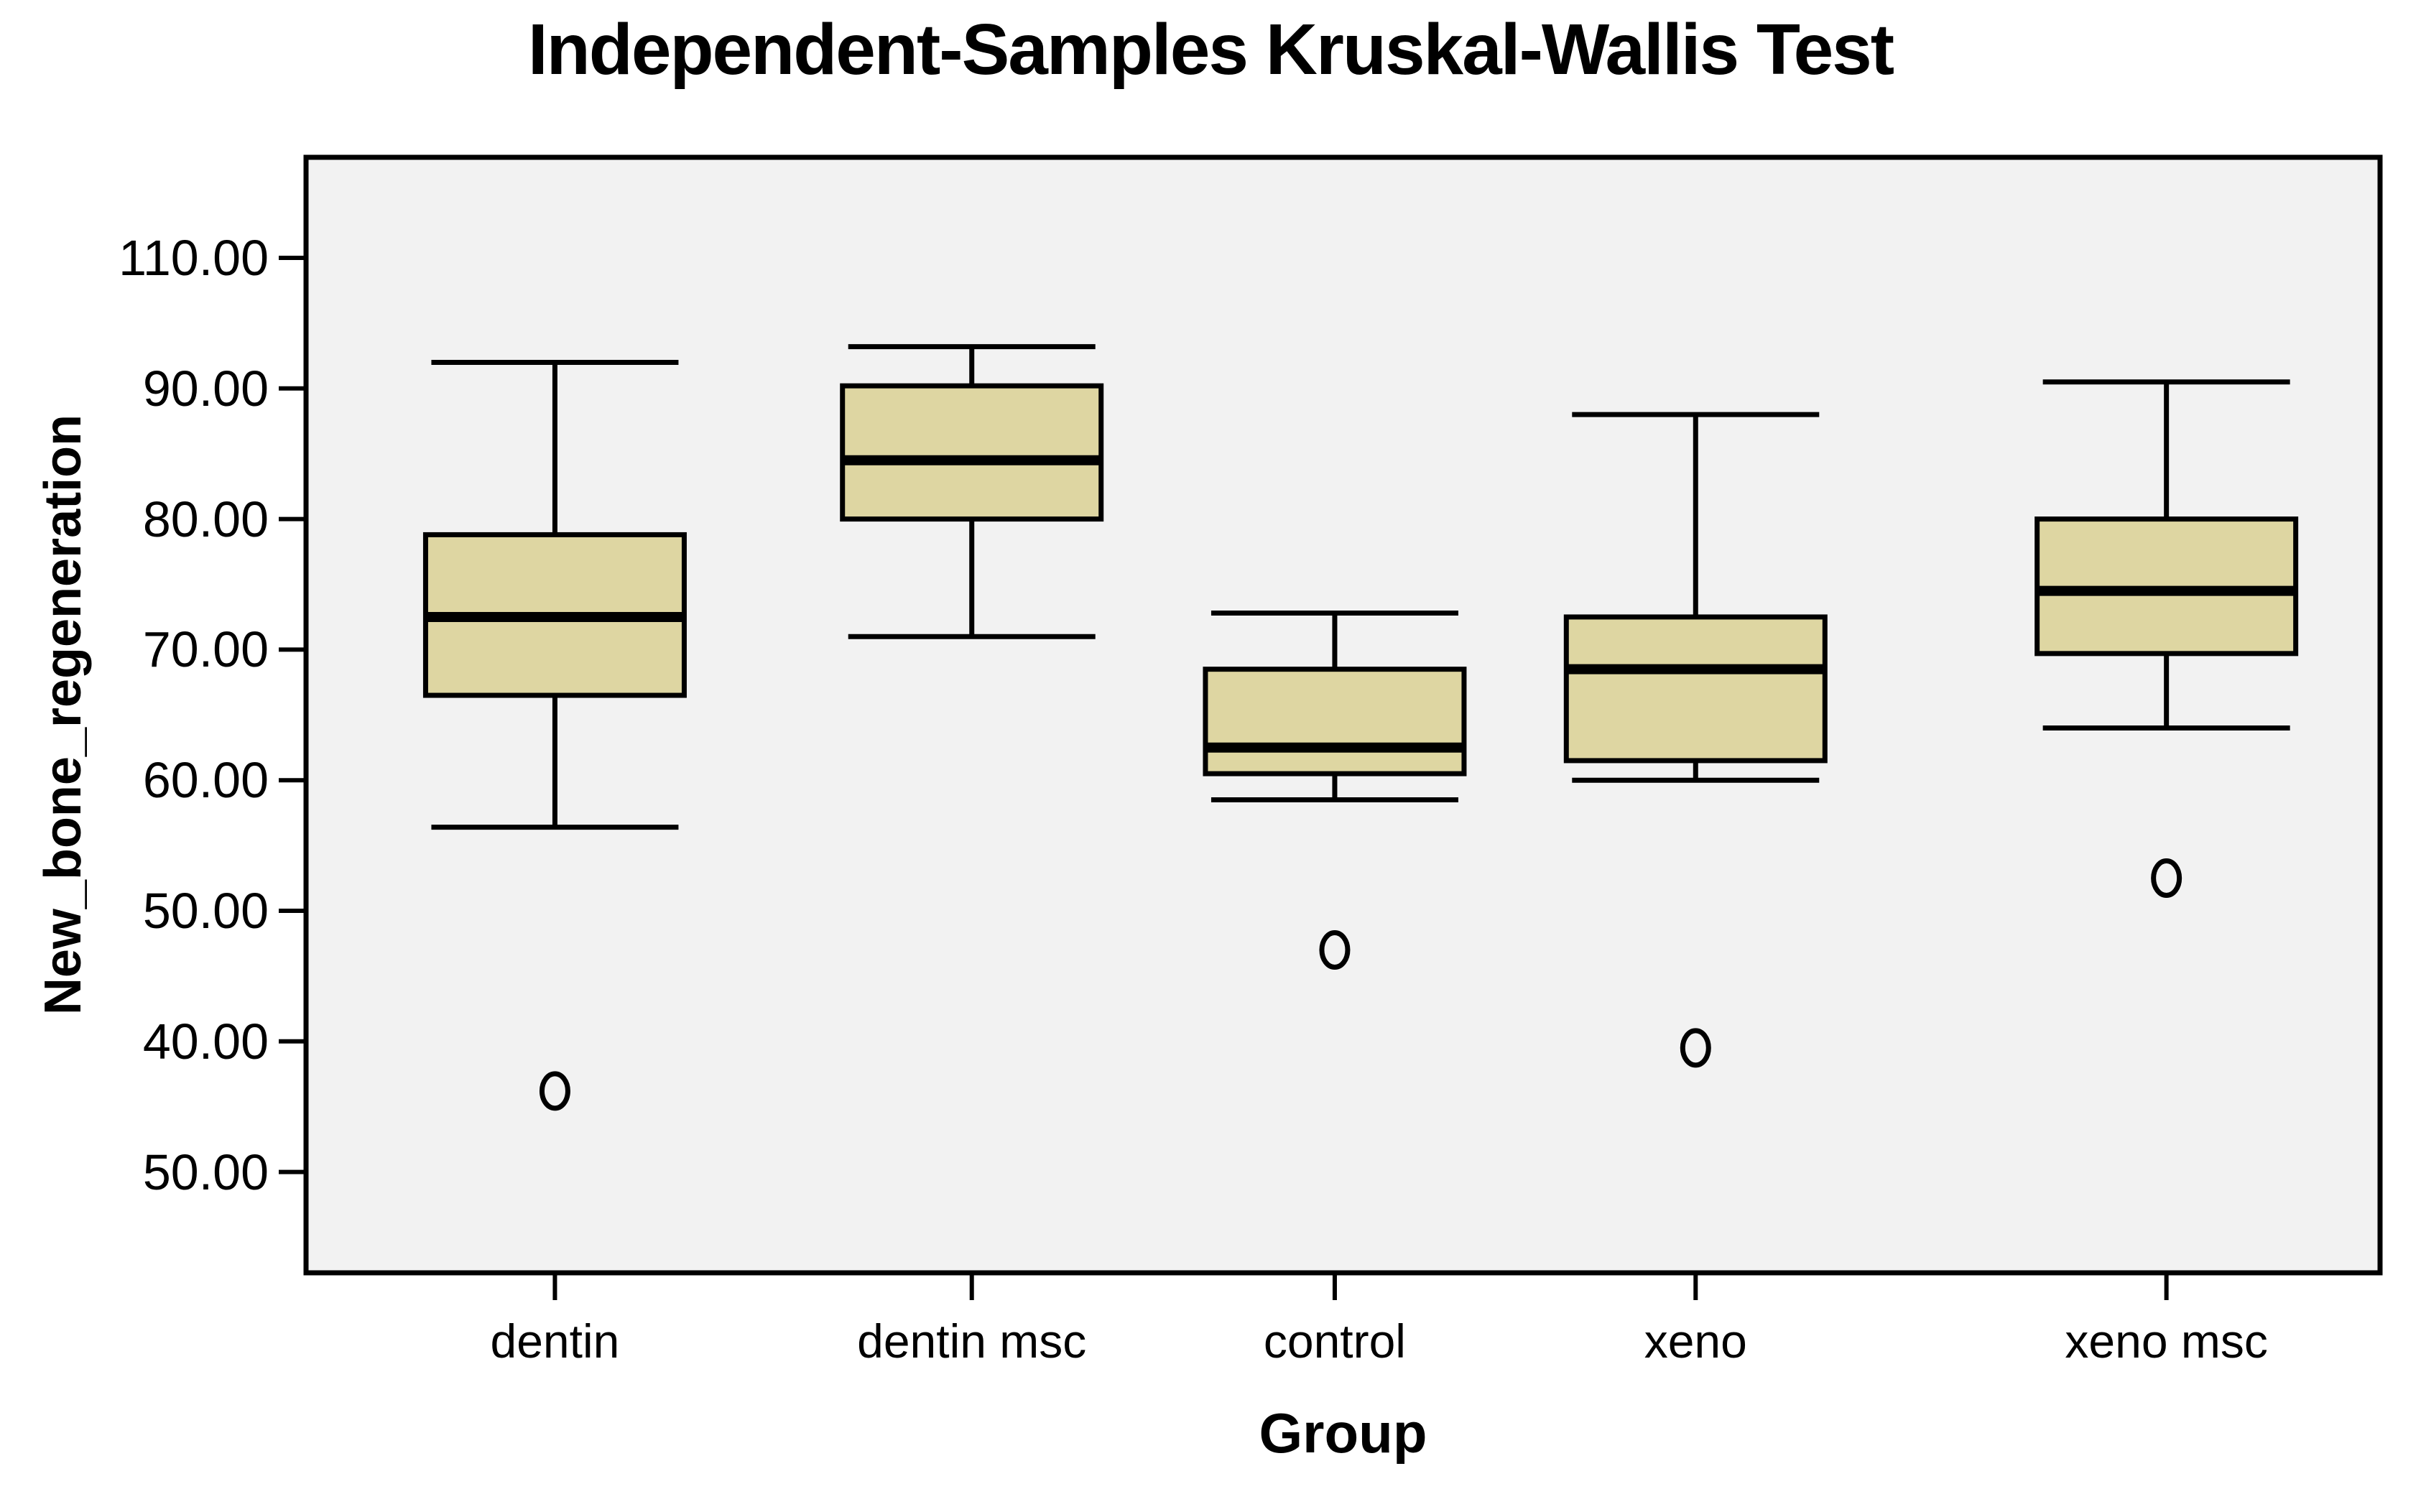  What do you see at coordinates (205, 519) in the screenshot?
I see `y-tick-label: 80.00` at bounding box center [205, 519].